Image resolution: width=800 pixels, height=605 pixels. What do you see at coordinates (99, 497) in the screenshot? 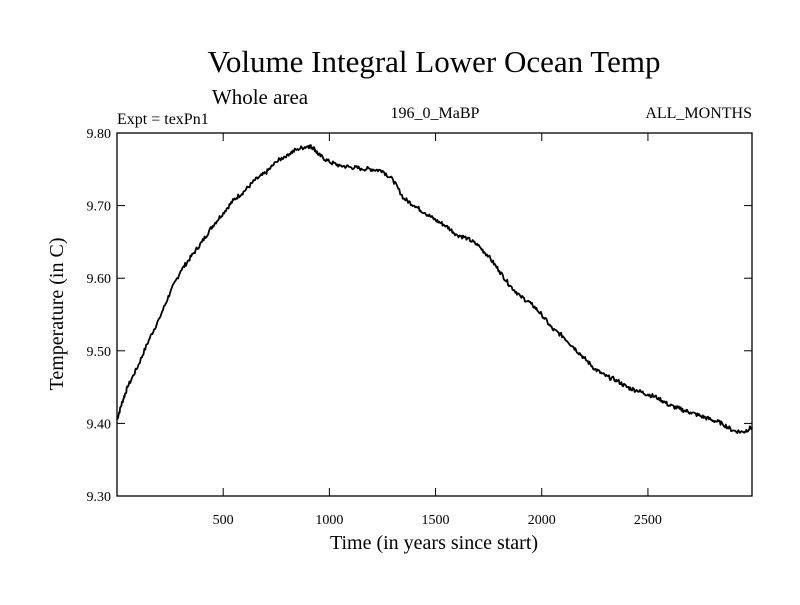
I see `y-tick-label: 9.30` at bounding box center [99, 497].